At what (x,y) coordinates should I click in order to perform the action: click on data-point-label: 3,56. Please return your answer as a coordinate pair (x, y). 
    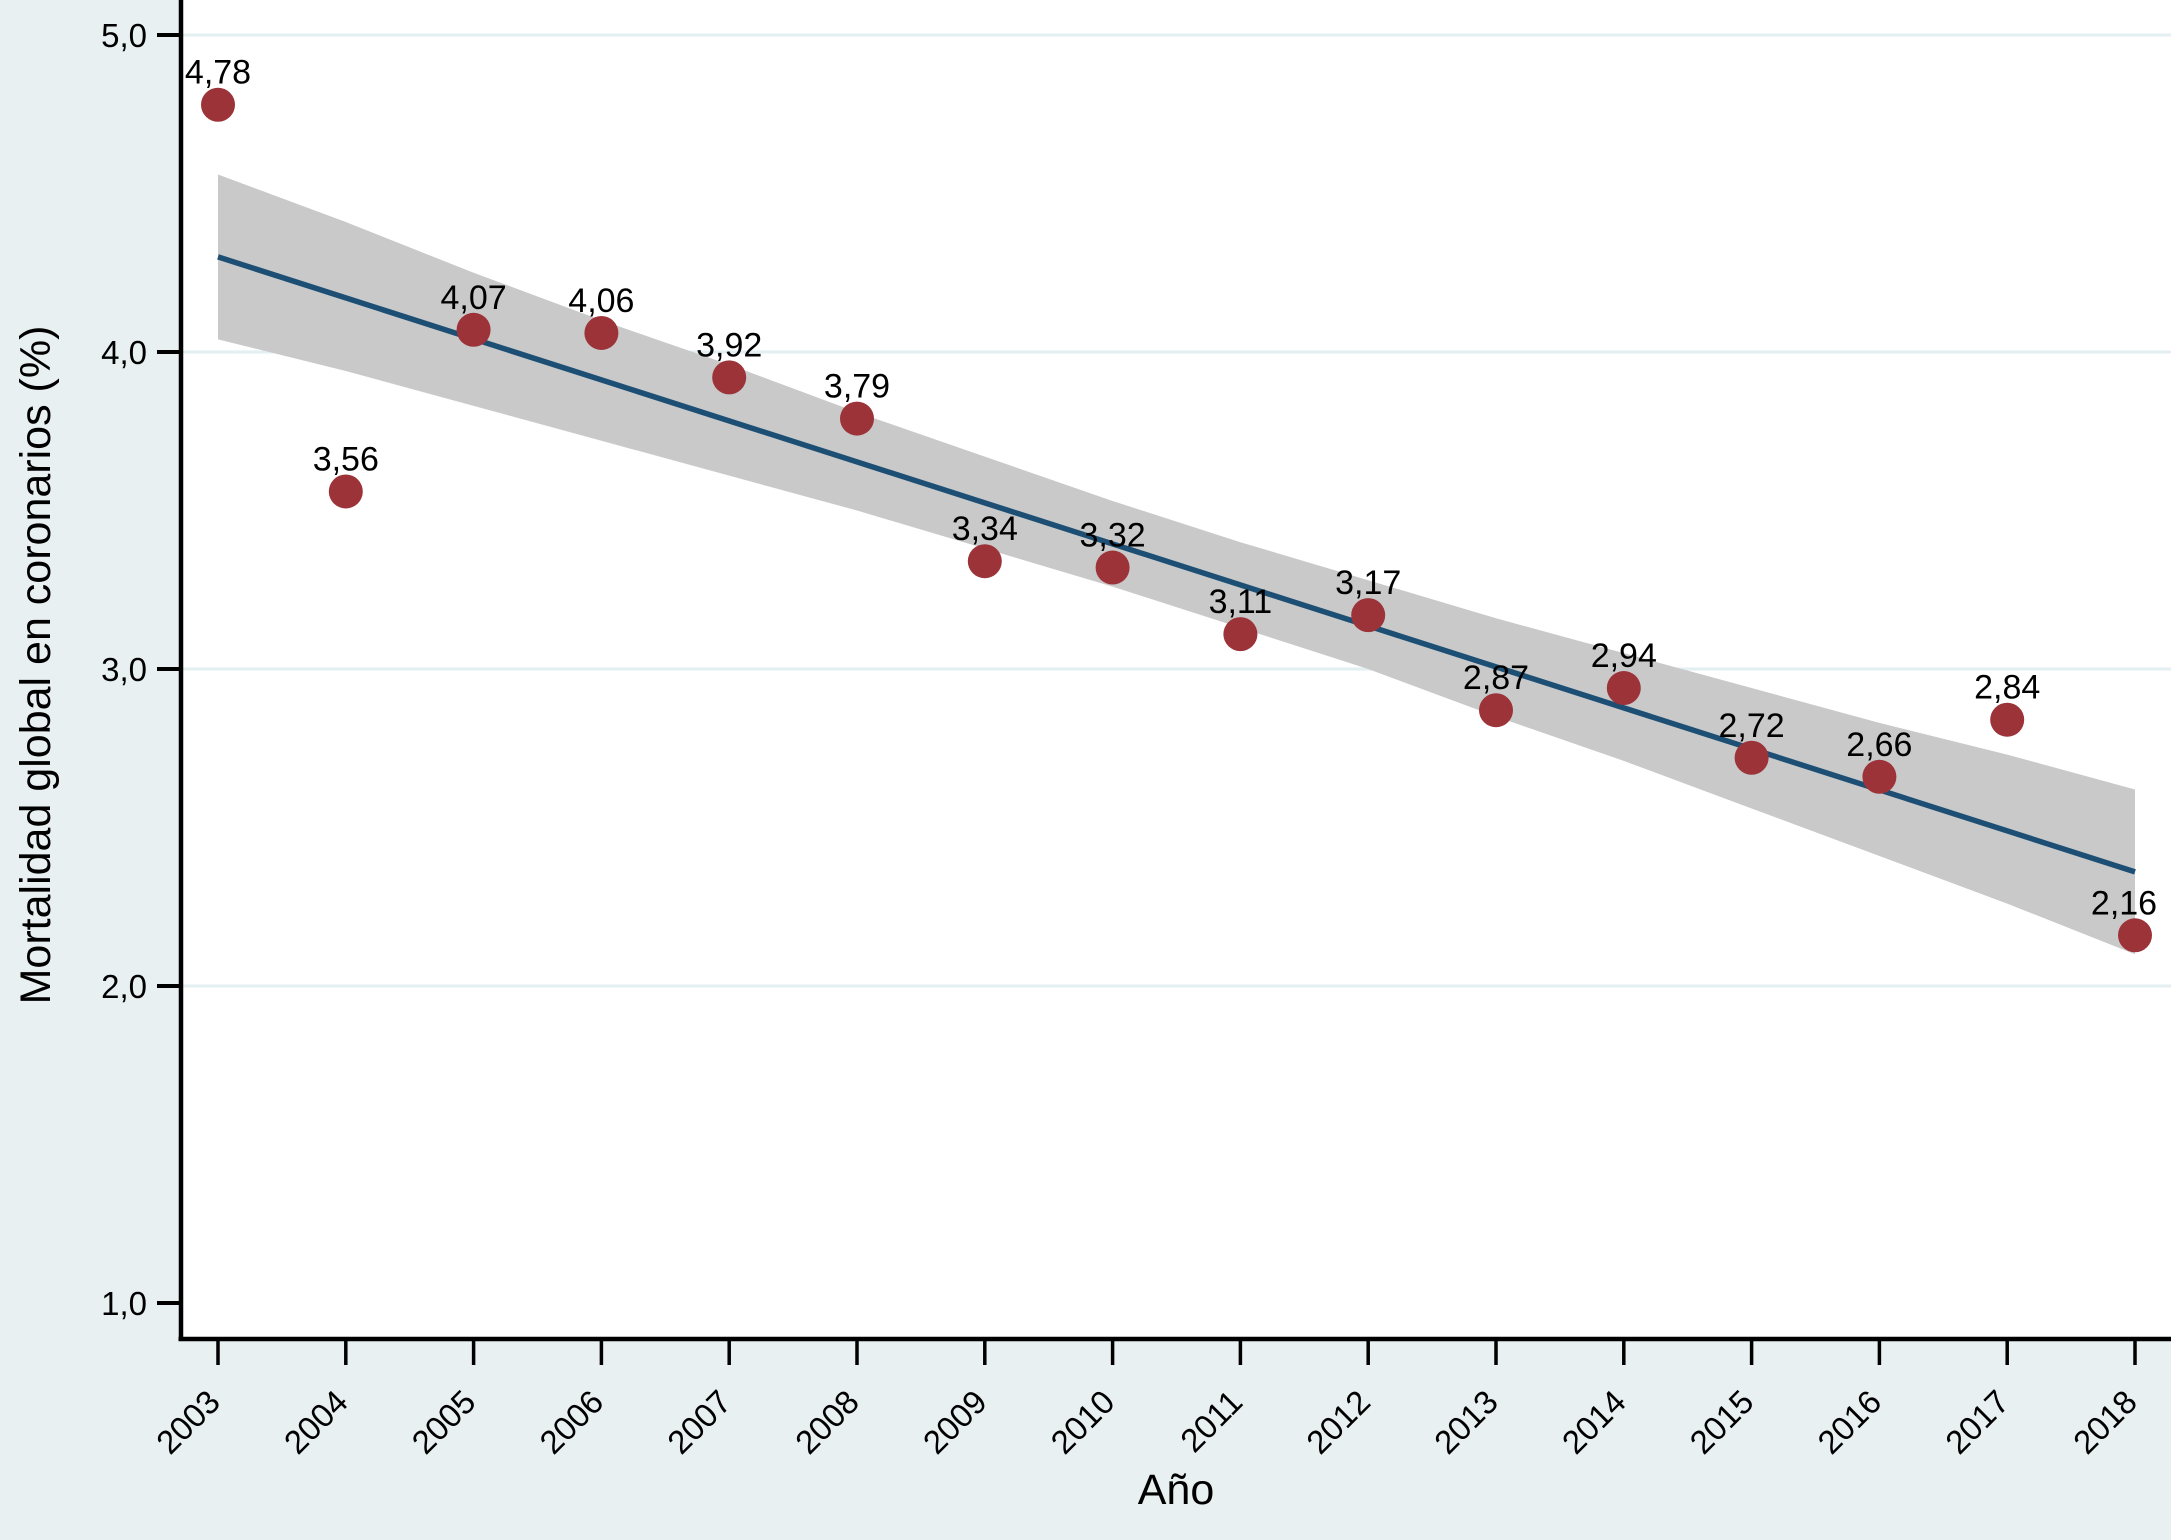
    Looking at the image, I should click on (346, 459).